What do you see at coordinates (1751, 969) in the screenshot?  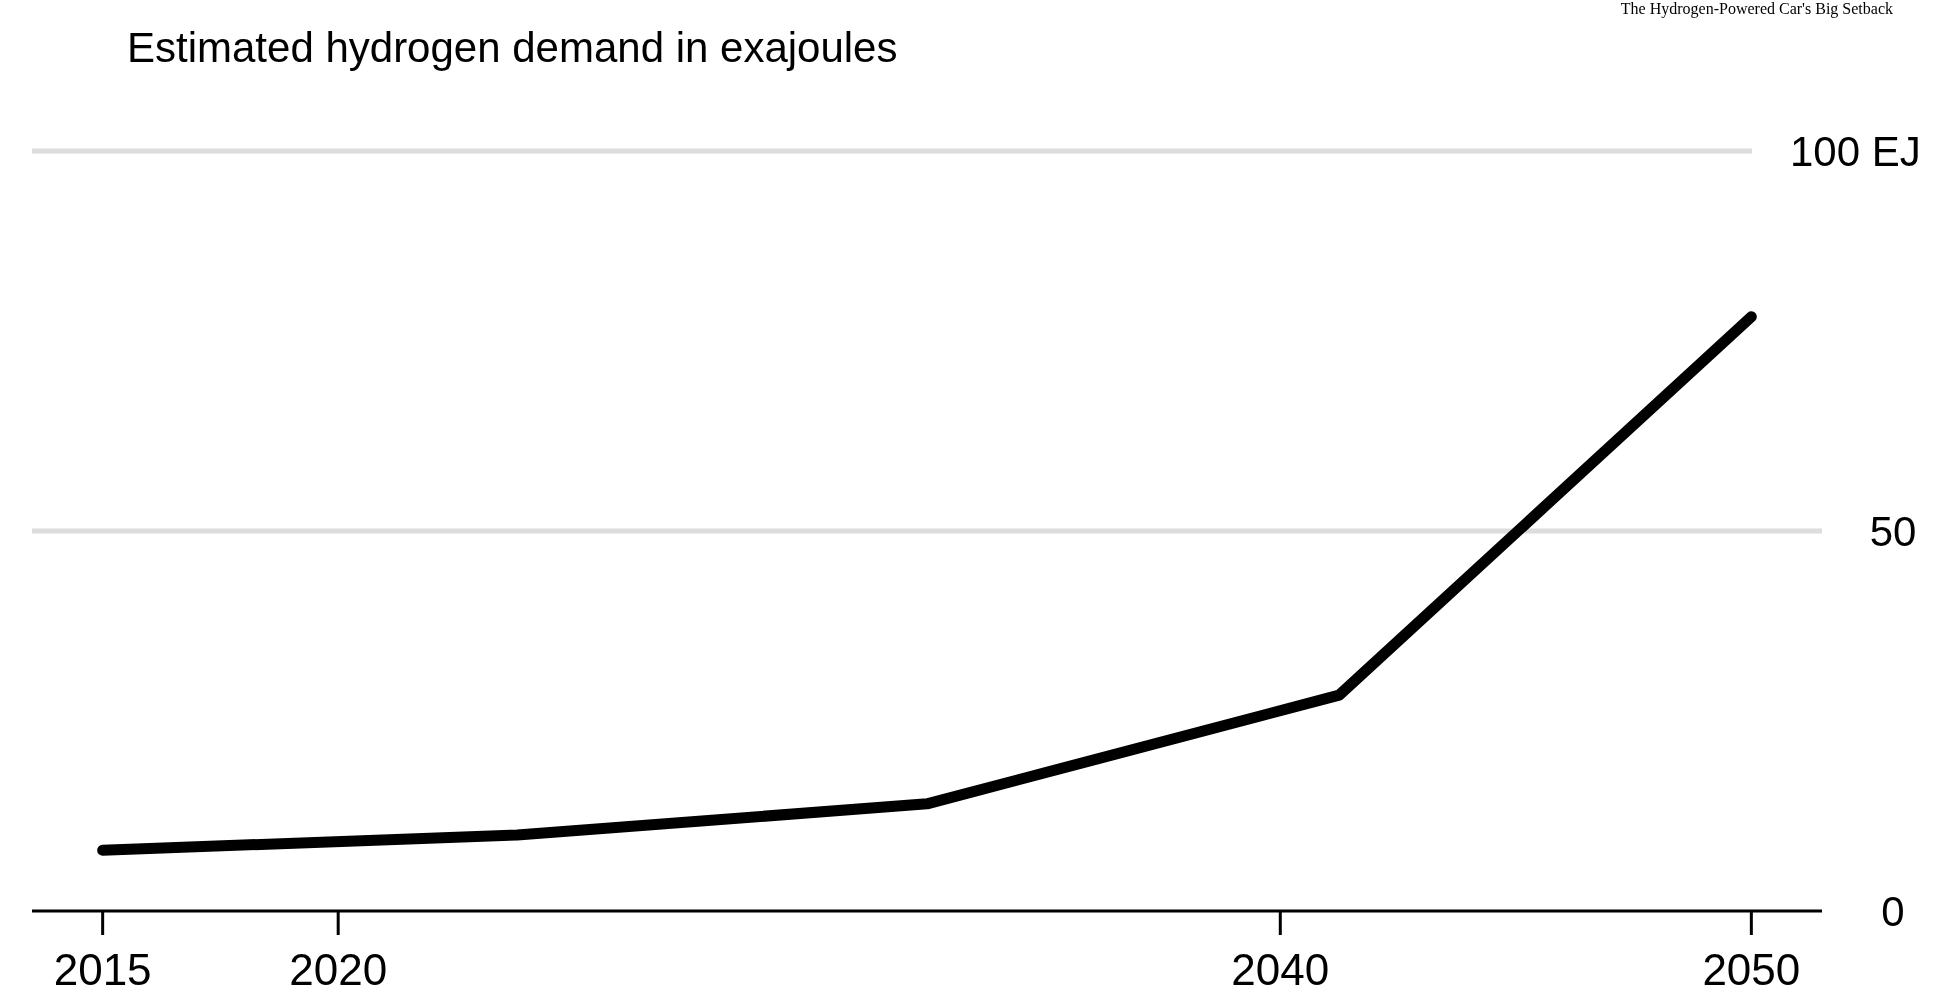 I see `x-tick-label: 2050` at bounding box center [1751, 969].